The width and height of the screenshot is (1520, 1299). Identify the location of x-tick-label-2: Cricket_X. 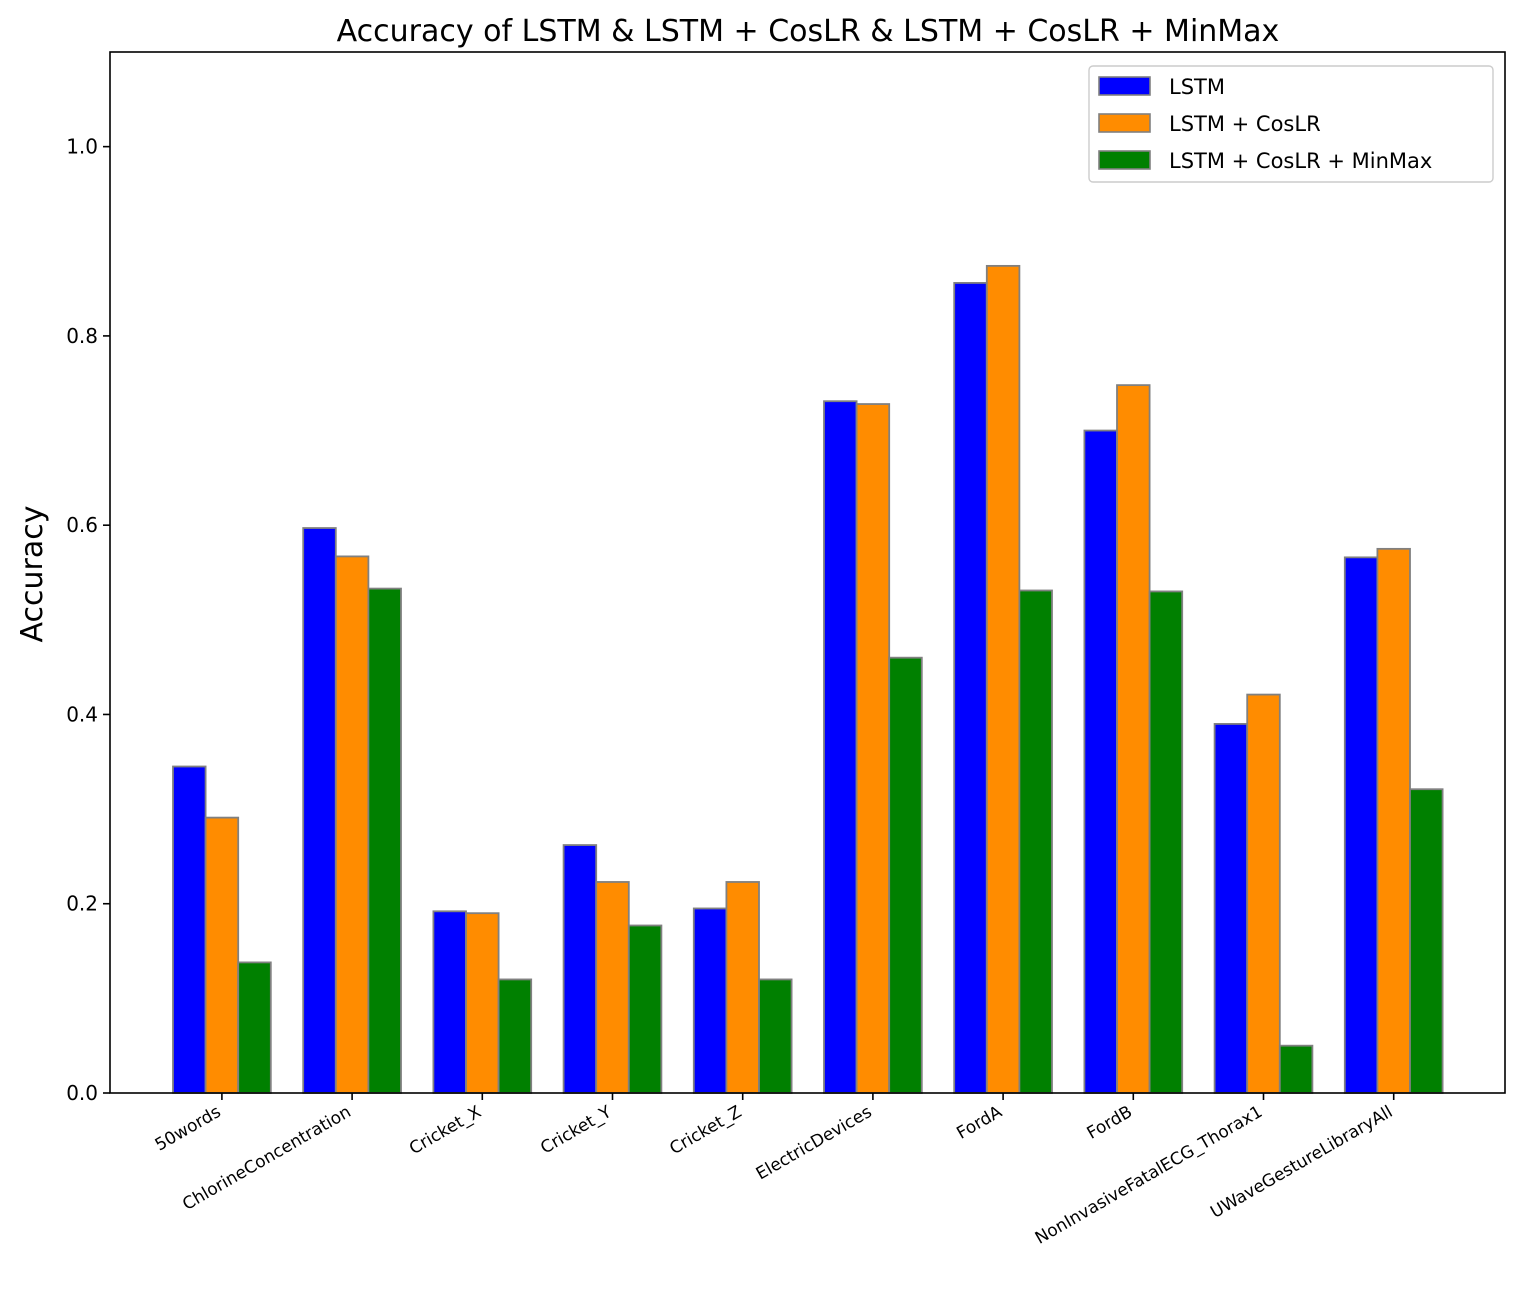
(445, 1130).